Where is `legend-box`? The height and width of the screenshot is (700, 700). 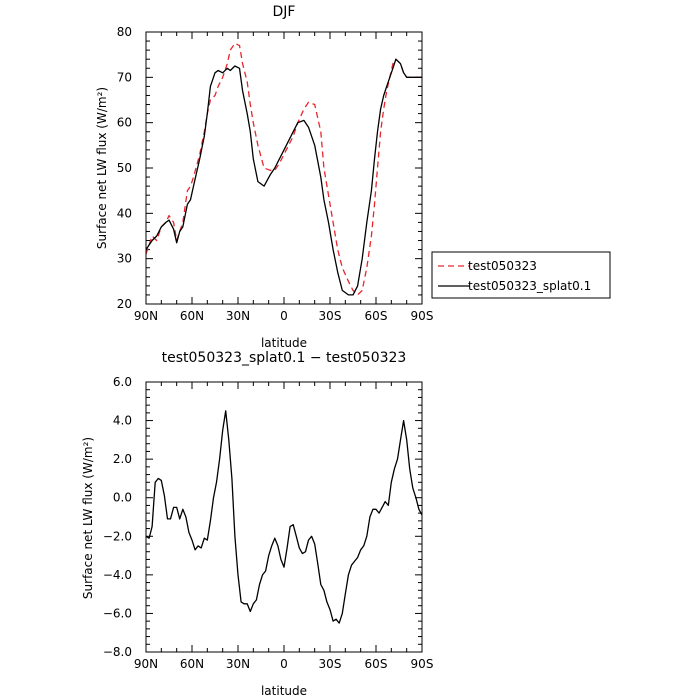 legend-box is located at coordinates (521, 275).